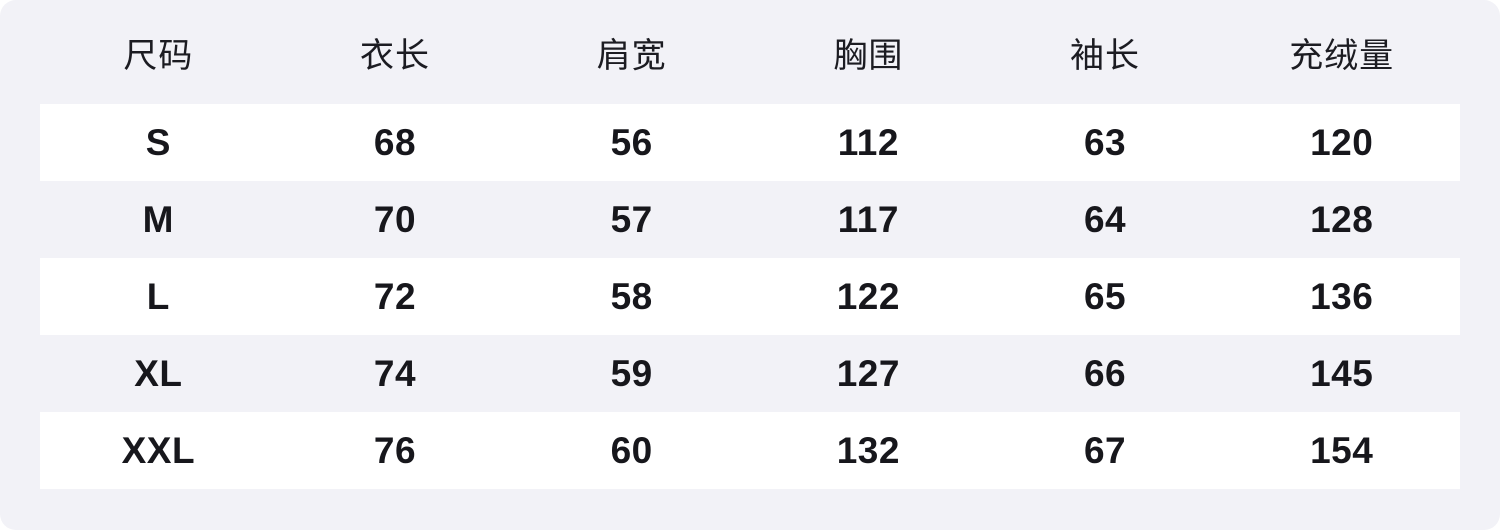 This screenshot has height=530, width=1500. Describe the element at coordinates (395, 296) in the screenshot. I see `value-cell: 72` at that location.